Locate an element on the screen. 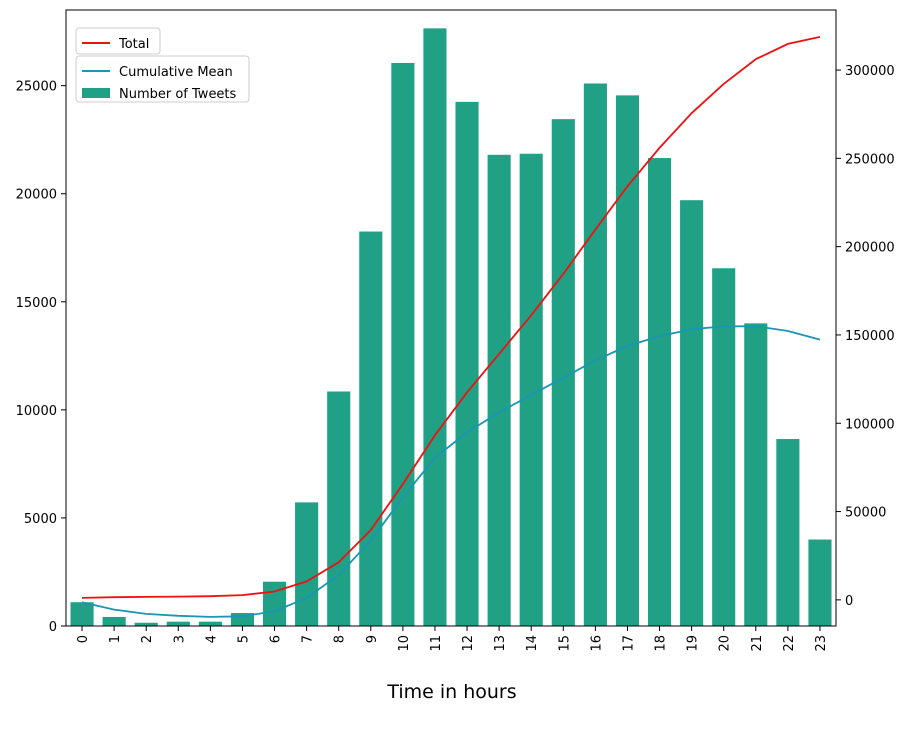  x-tick-label: 15 is located at coordinates (564, 643).